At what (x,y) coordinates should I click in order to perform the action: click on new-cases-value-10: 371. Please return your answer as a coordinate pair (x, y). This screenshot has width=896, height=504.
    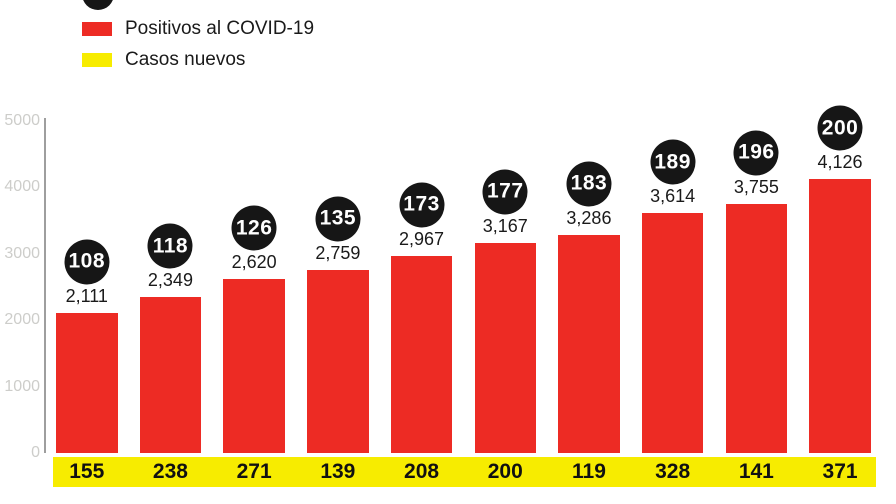
    Looking at the image, I should click on (840, 471).